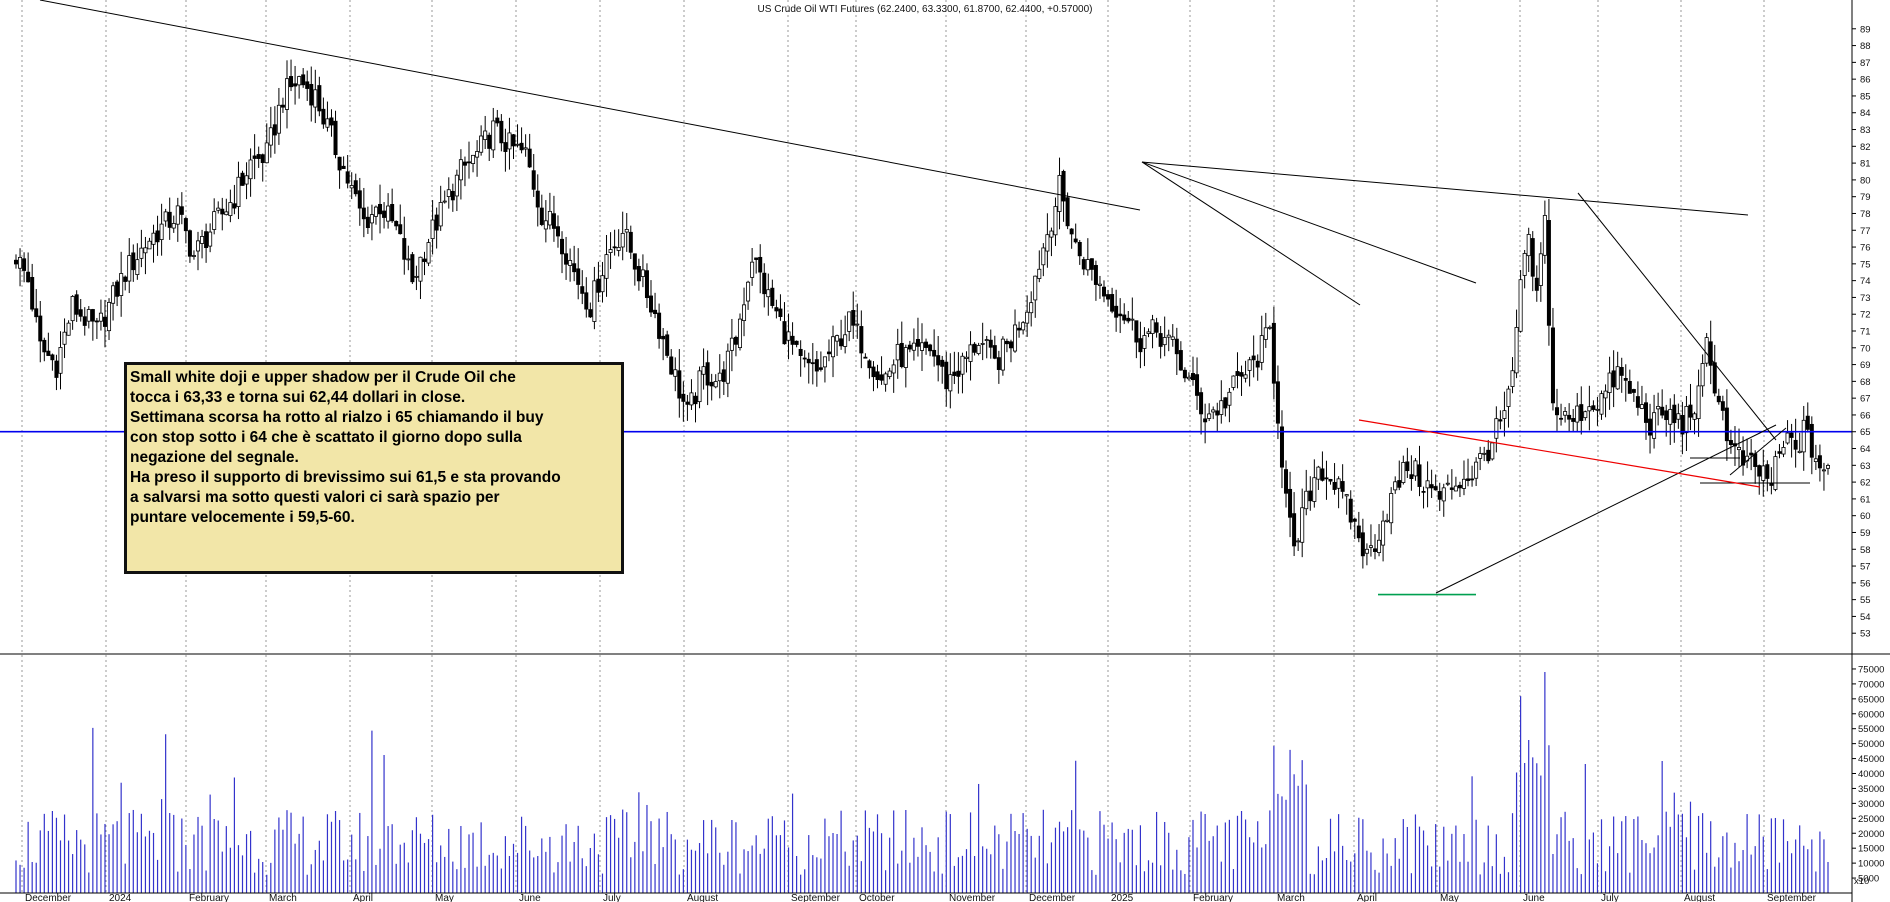 The width and height of the screenshot is (1890, 902). What do you see at coordinates (1871, 819) in the screenshot?
I see `volume-tick-label: 25000` at bounding box center [1871, 819].